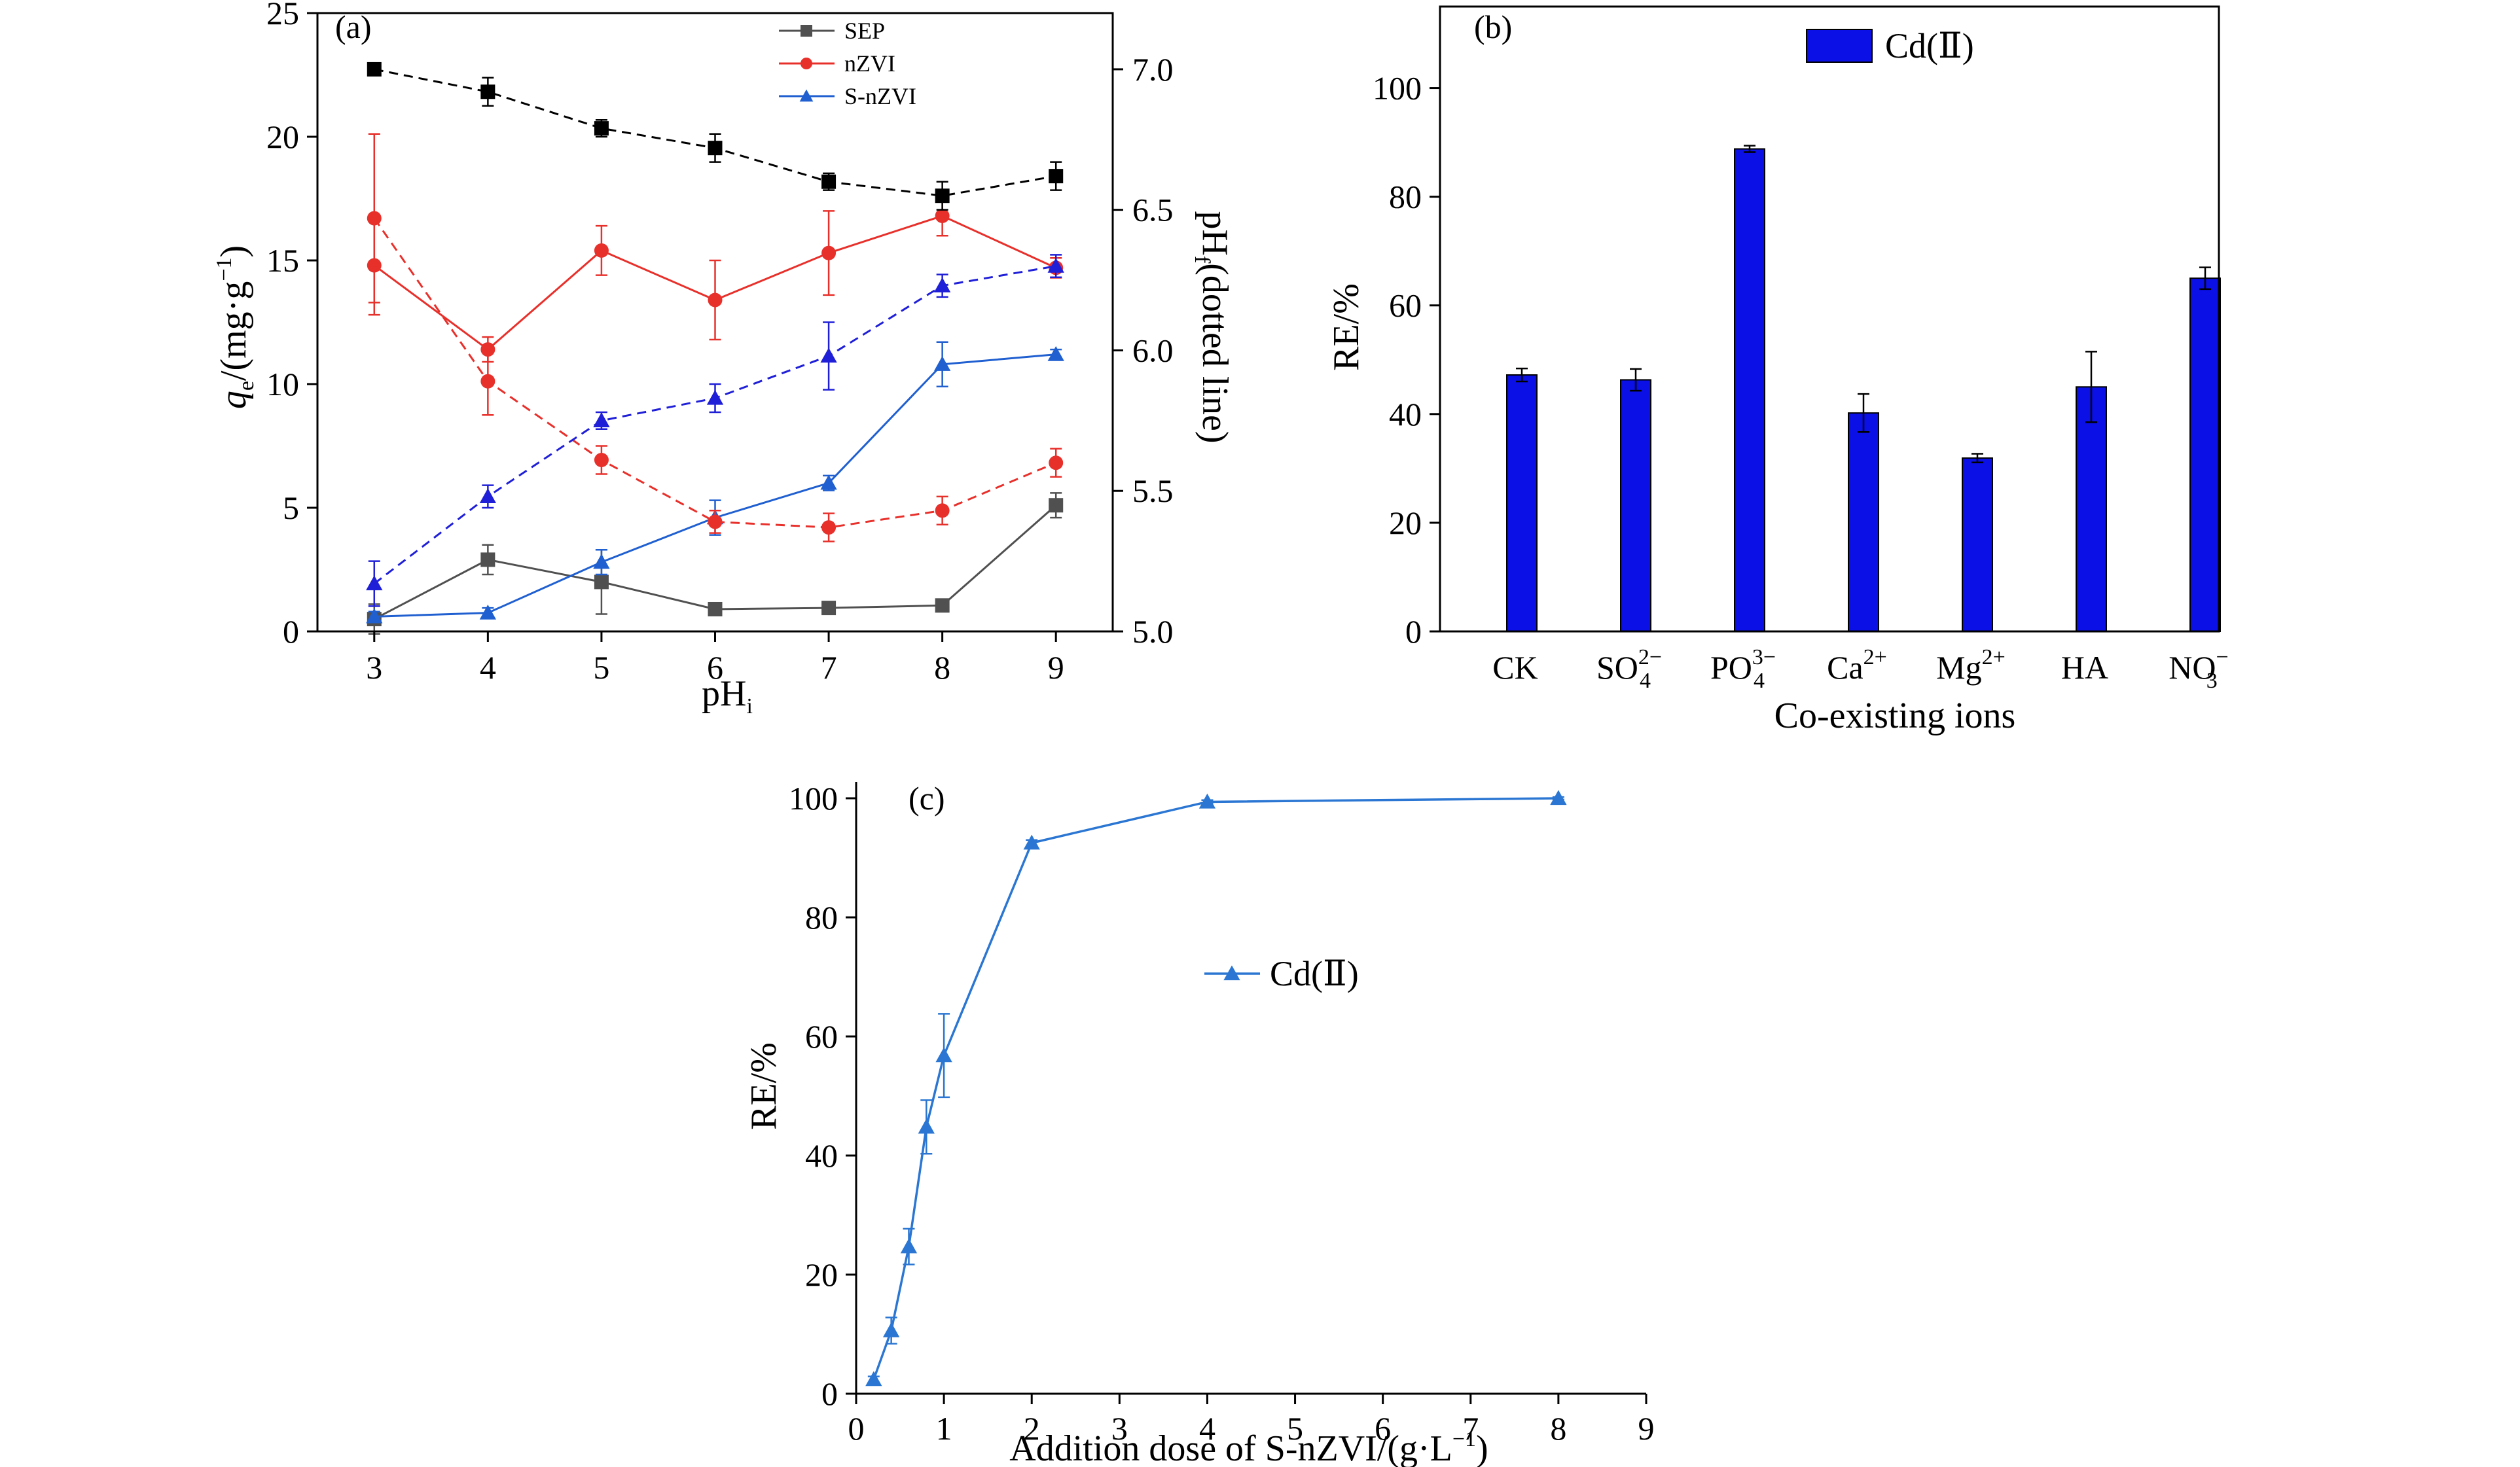  What do you see at coordinates (715, 667) in the screenshot?
I see `panel-a-x-tick-label: 6` at bounding box center [715, 667].